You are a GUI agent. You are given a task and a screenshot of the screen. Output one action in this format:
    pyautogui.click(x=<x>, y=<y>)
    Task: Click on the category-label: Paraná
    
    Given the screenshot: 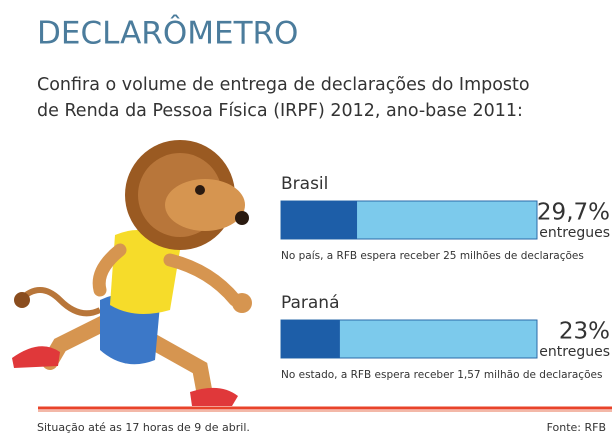 What is the action you would take?
    pyautogui.click(x=310, y=303)
    